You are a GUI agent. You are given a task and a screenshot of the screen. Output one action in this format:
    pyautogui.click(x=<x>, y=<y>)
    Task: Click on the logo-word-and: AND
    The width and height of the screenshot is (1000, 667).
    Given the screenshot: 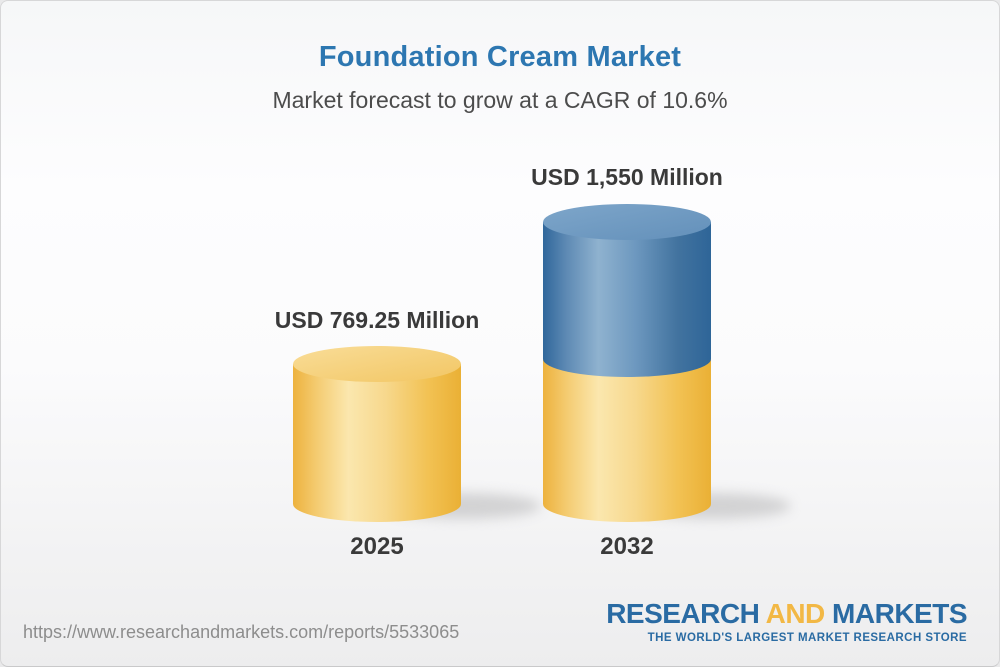 What is the action you would take?
    pyautogui.click(x=795, y=613)
    